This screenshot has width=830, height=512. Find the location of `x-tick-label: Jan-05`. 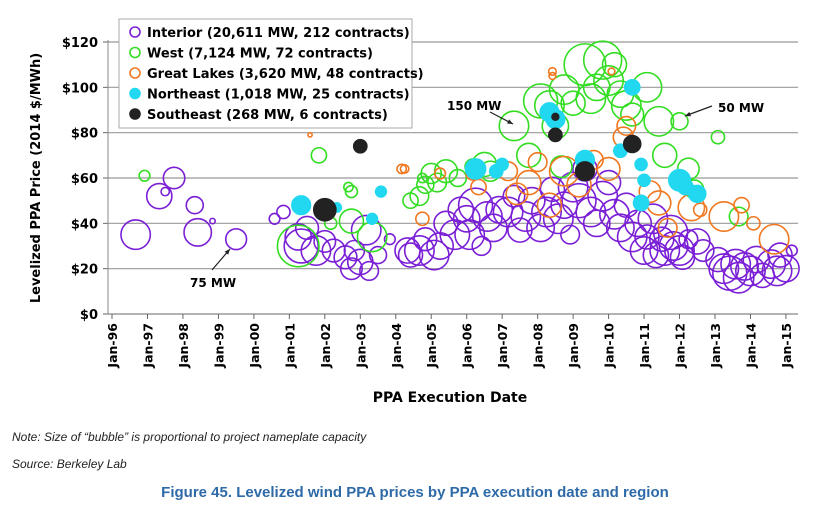

x-tick-label: Jan-05 is located at coordinates (431, 346).